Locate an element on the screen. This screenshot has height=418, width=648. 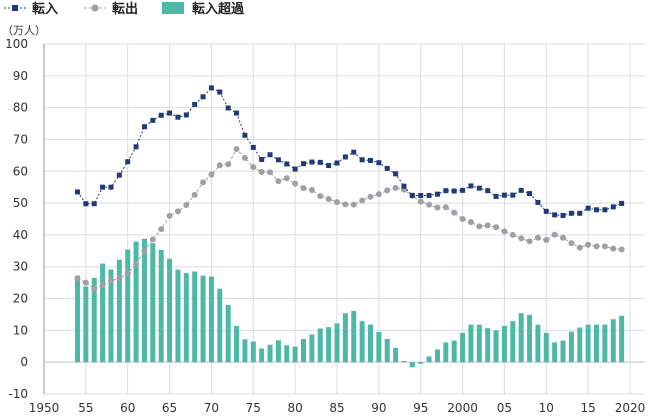
legend-label-inflow: 転入 is located at coordinates (45, 9).